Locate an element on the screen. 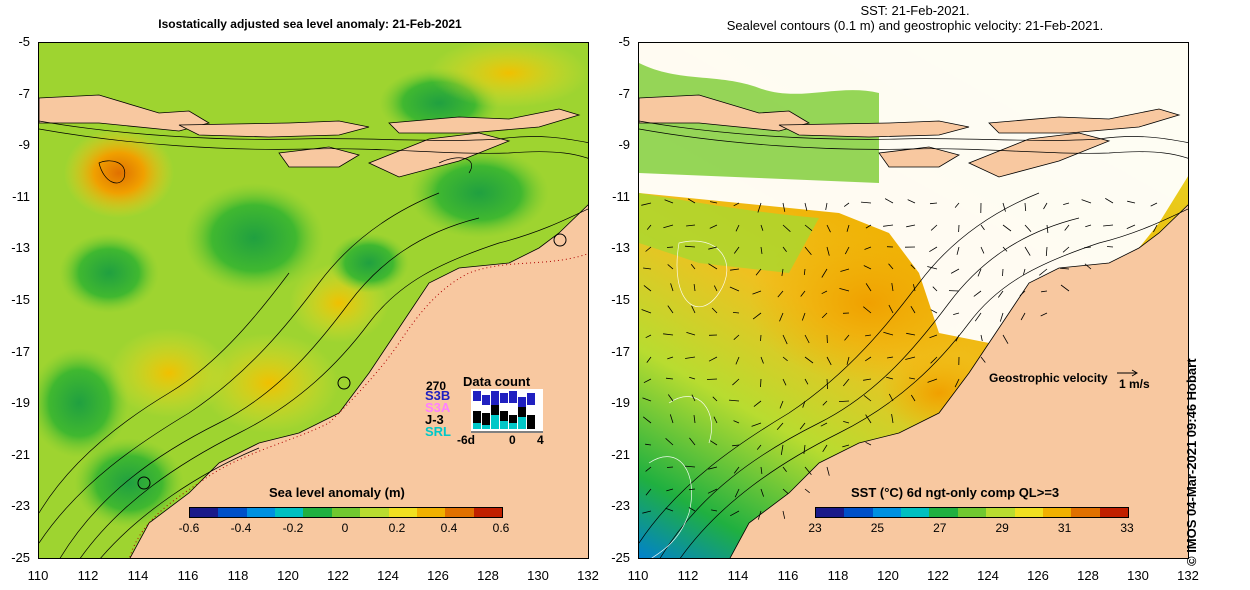 The image size is (1250, 590). latitude-tick: -11 is located at coordinates (21, 196).